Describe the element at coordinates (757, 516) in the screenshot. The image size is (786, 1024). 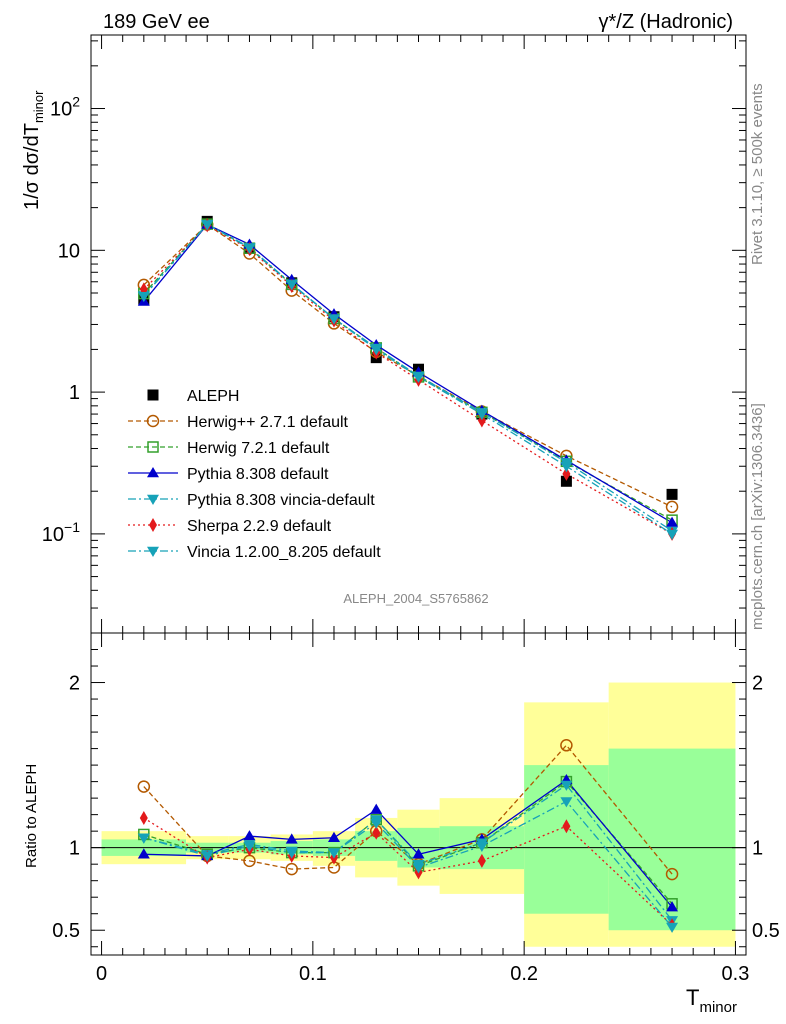
I see `mcplots-label: mcplots.cern.ch [arXiv:1306.3436]` at that location.